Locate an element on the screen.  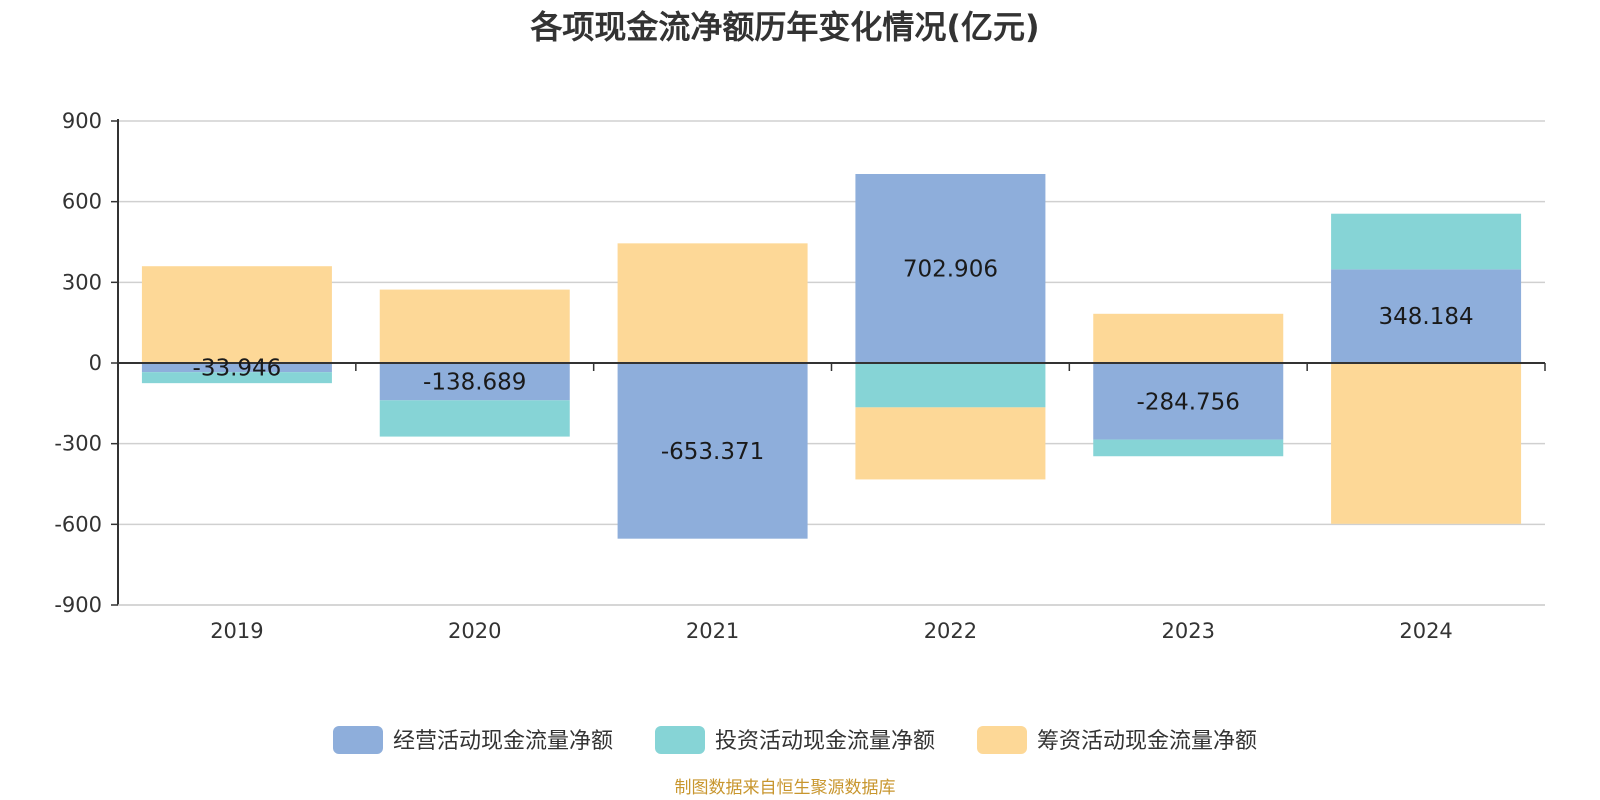
y-tick-label: -300 is located at coordinates (78, 444).